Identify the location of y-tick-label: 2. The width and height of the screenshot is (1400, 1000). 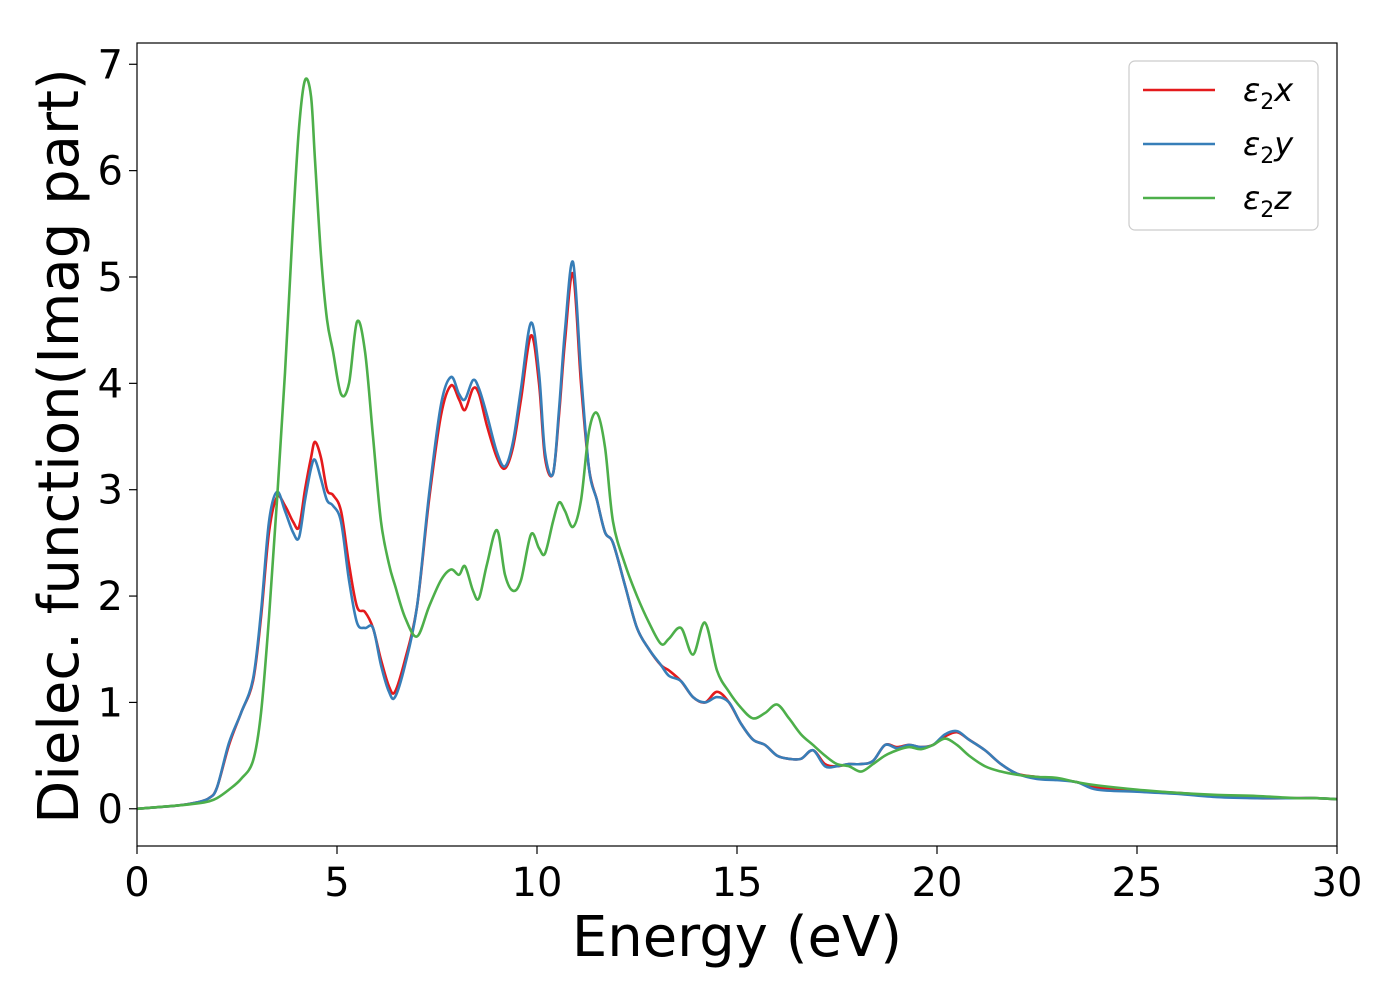
(110, 597).